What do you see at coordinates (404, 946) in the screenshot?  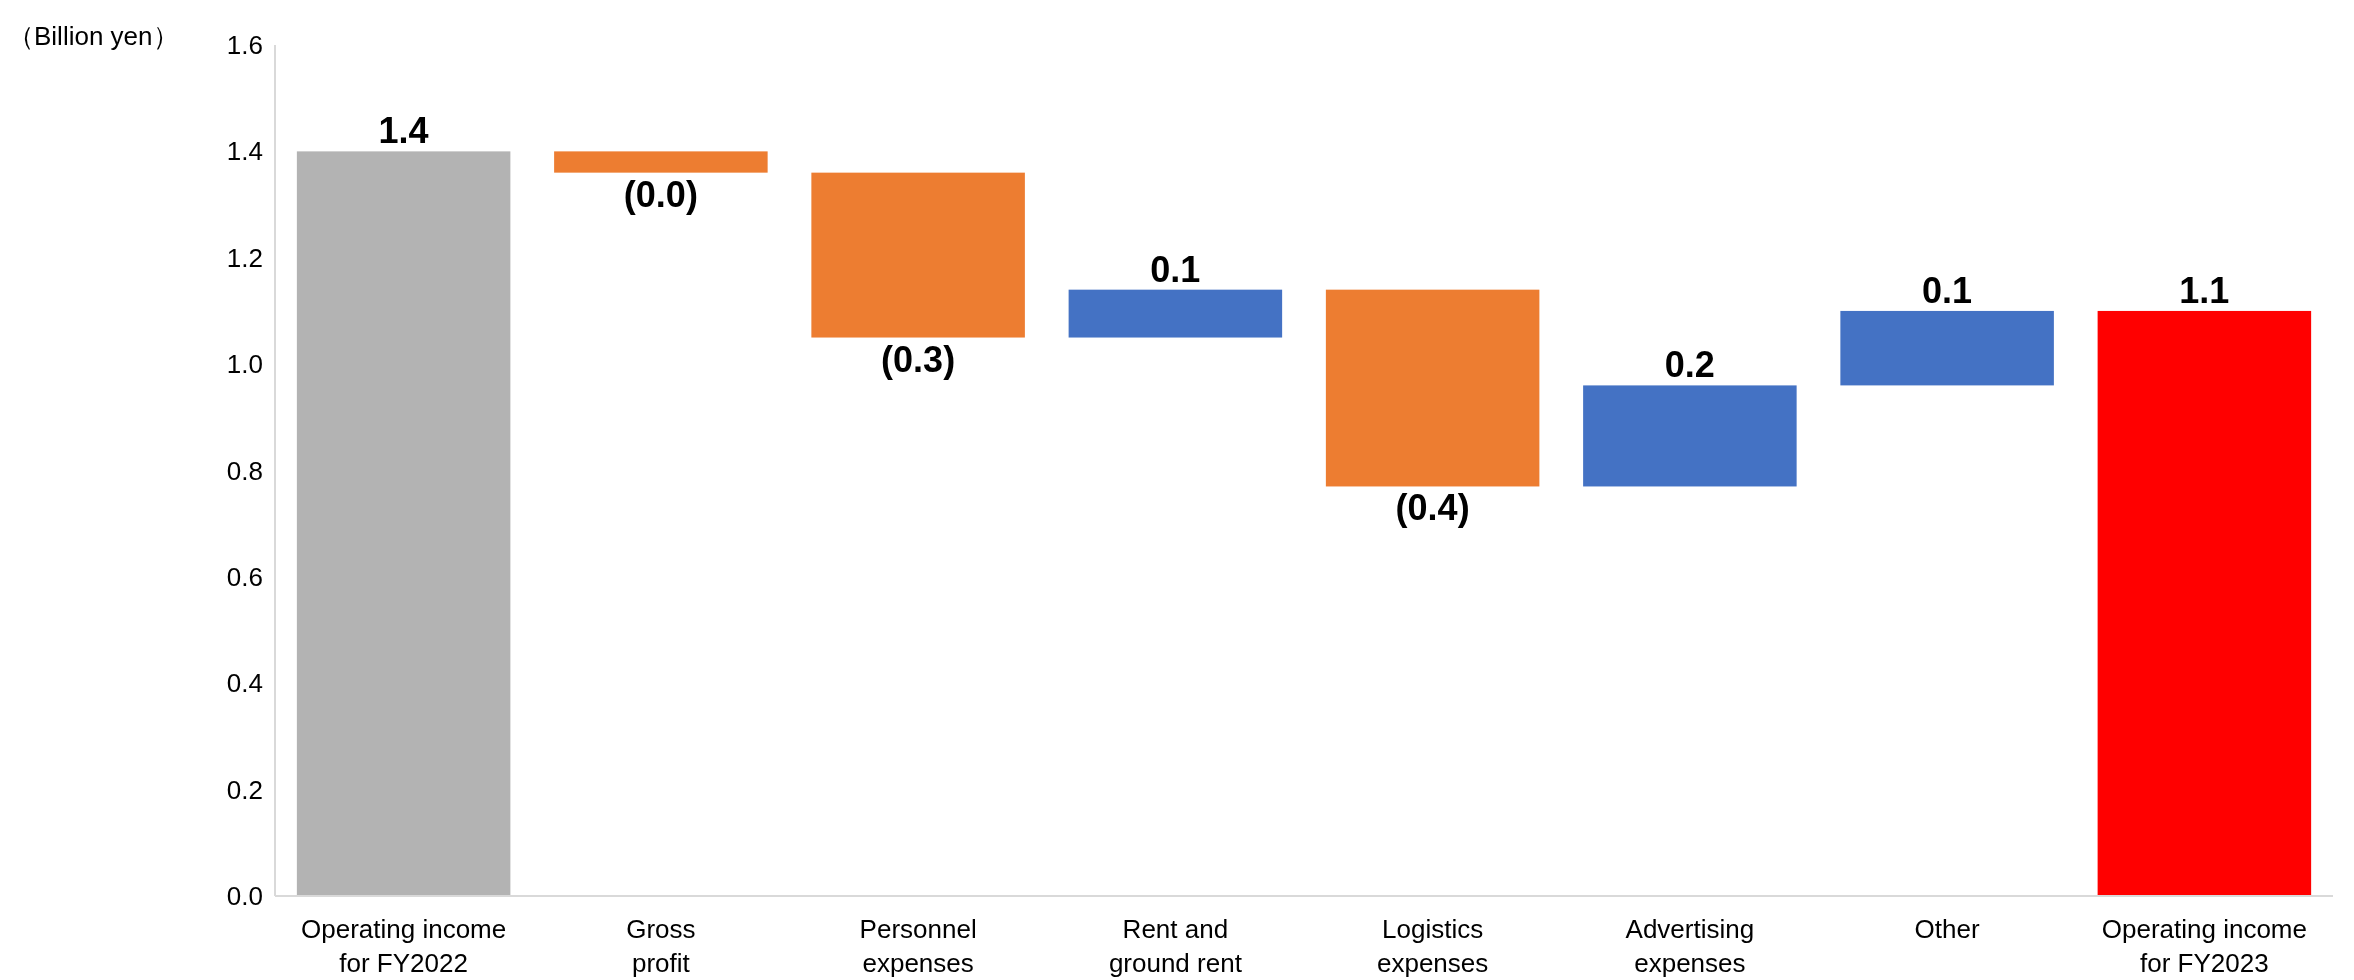 I see `x-tick-label: Operating income for FY2022` at bounding box center [404, 946].